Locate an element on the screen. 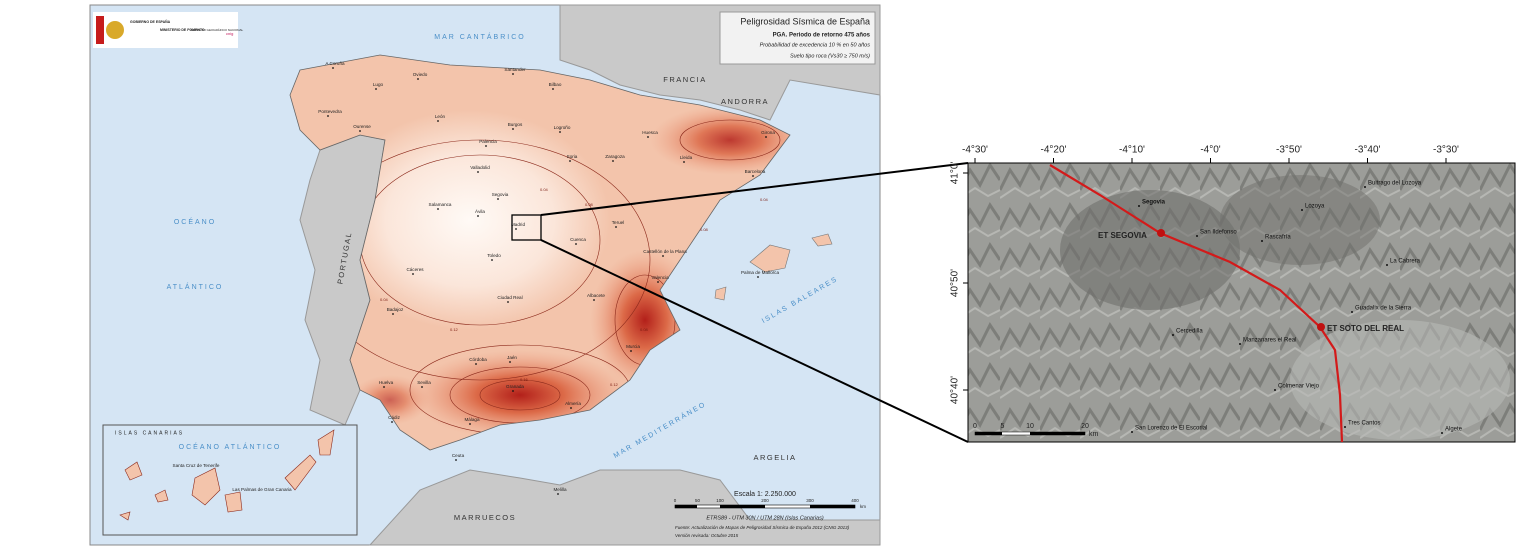  city-label: Las Palmas de Gran Canaria is located at coordinates (262, 489).